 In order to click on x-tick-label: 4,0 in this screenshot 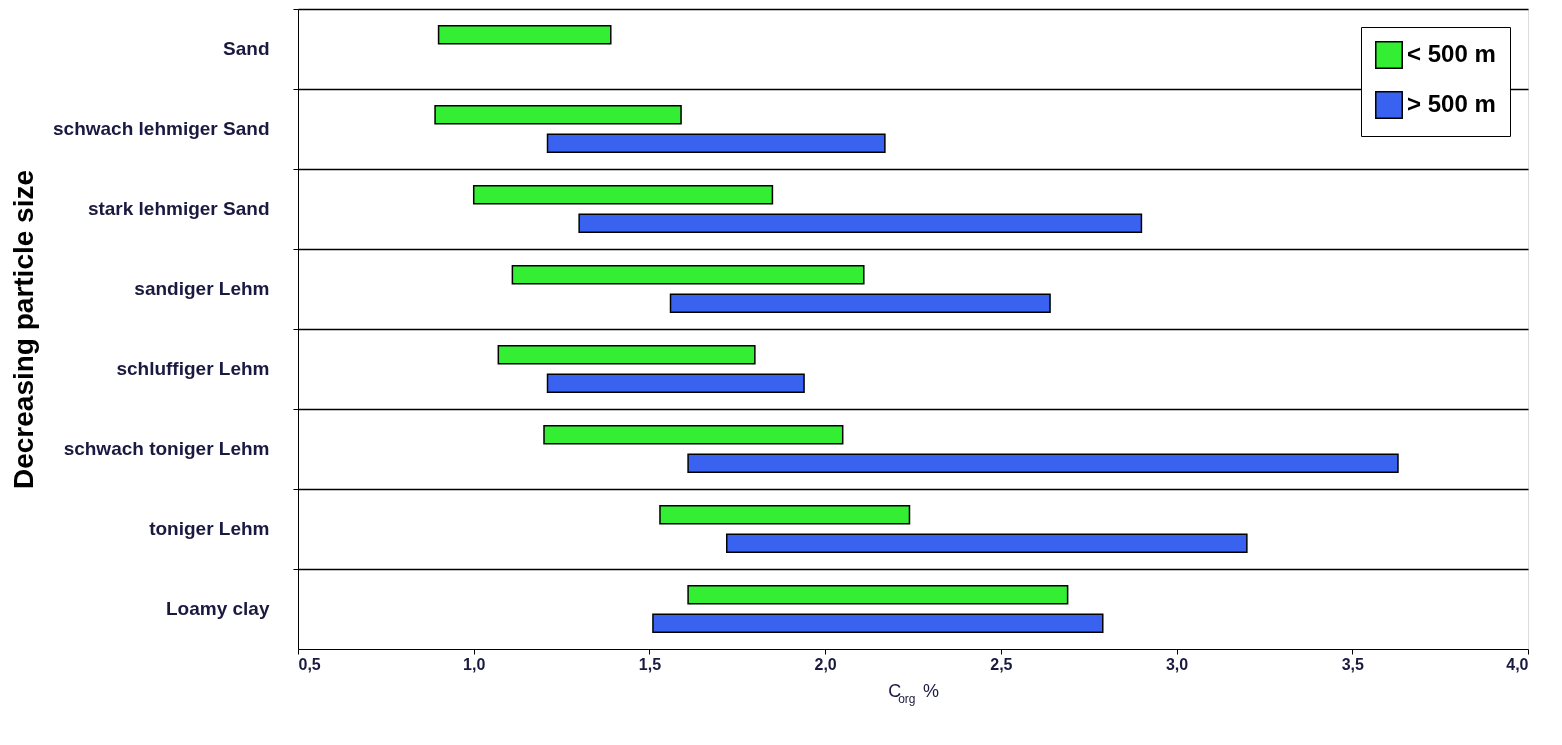, I will do `click(1517, 664)`.